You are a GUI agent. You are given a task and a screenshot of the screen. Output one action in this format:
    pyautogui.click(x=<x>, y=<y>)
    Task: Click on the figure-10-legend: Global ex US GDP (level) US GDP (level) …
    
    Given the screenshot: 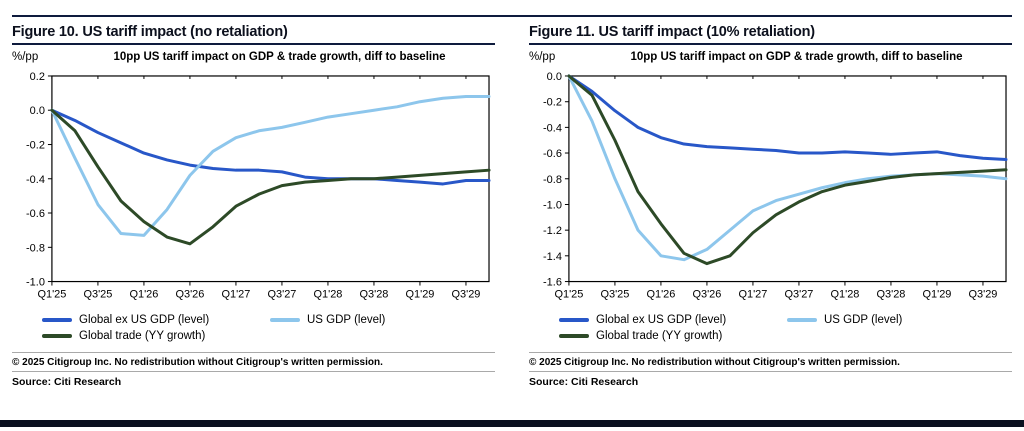 What is the action you would take?
    pyautogui.click(x=253, y=328)
    